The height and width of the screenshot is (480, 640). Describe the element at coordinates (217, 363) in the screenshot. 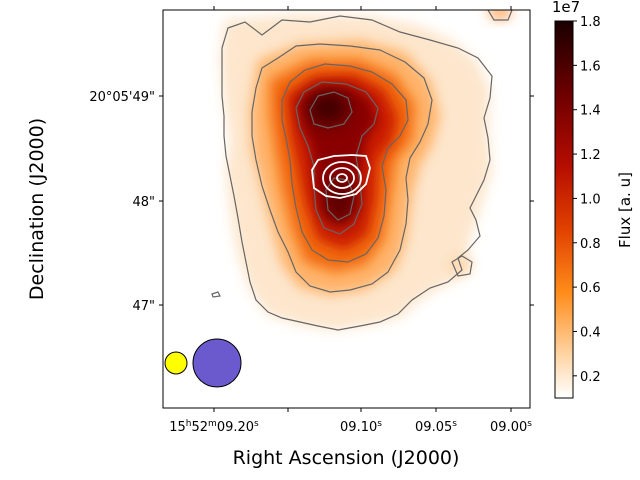

I see `large-beam-circle` at that location.